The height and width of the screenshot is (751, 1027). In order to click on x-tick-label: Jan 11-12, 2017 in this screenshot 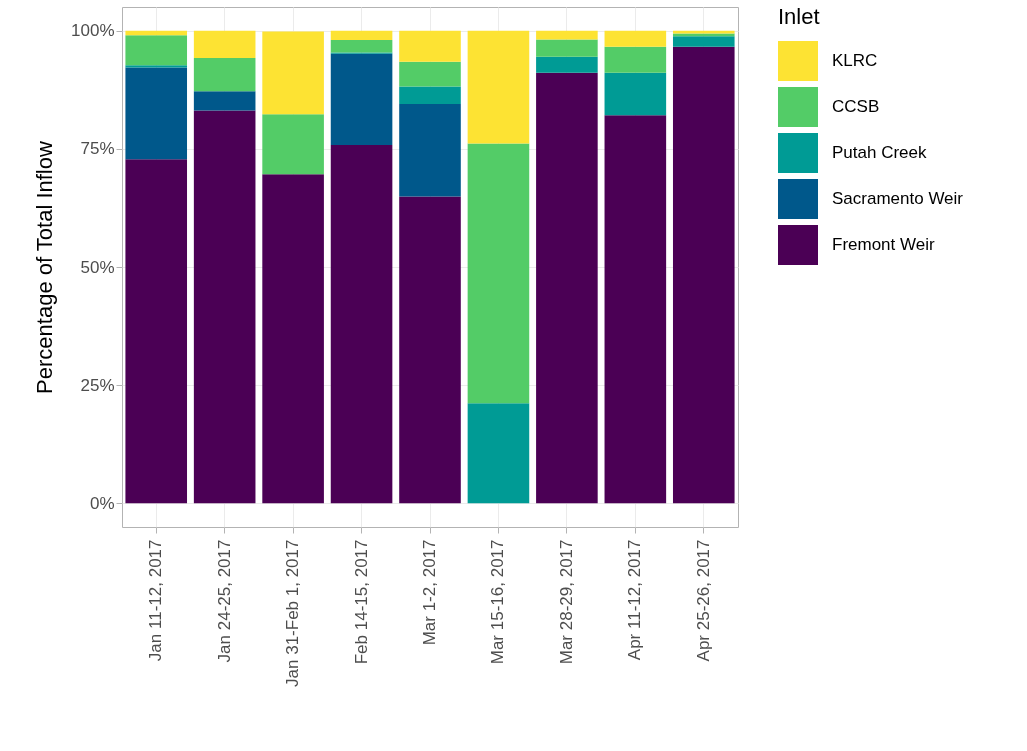, I will do `click(156, 600)`.